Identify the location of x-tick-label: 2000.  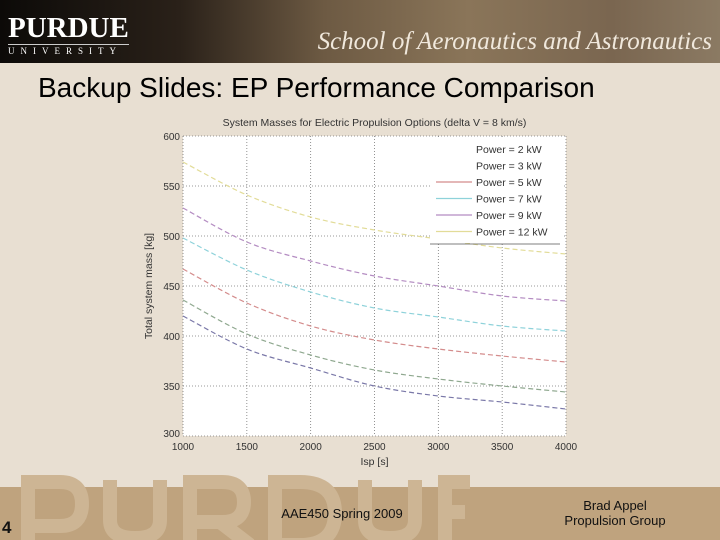
(311, 447).